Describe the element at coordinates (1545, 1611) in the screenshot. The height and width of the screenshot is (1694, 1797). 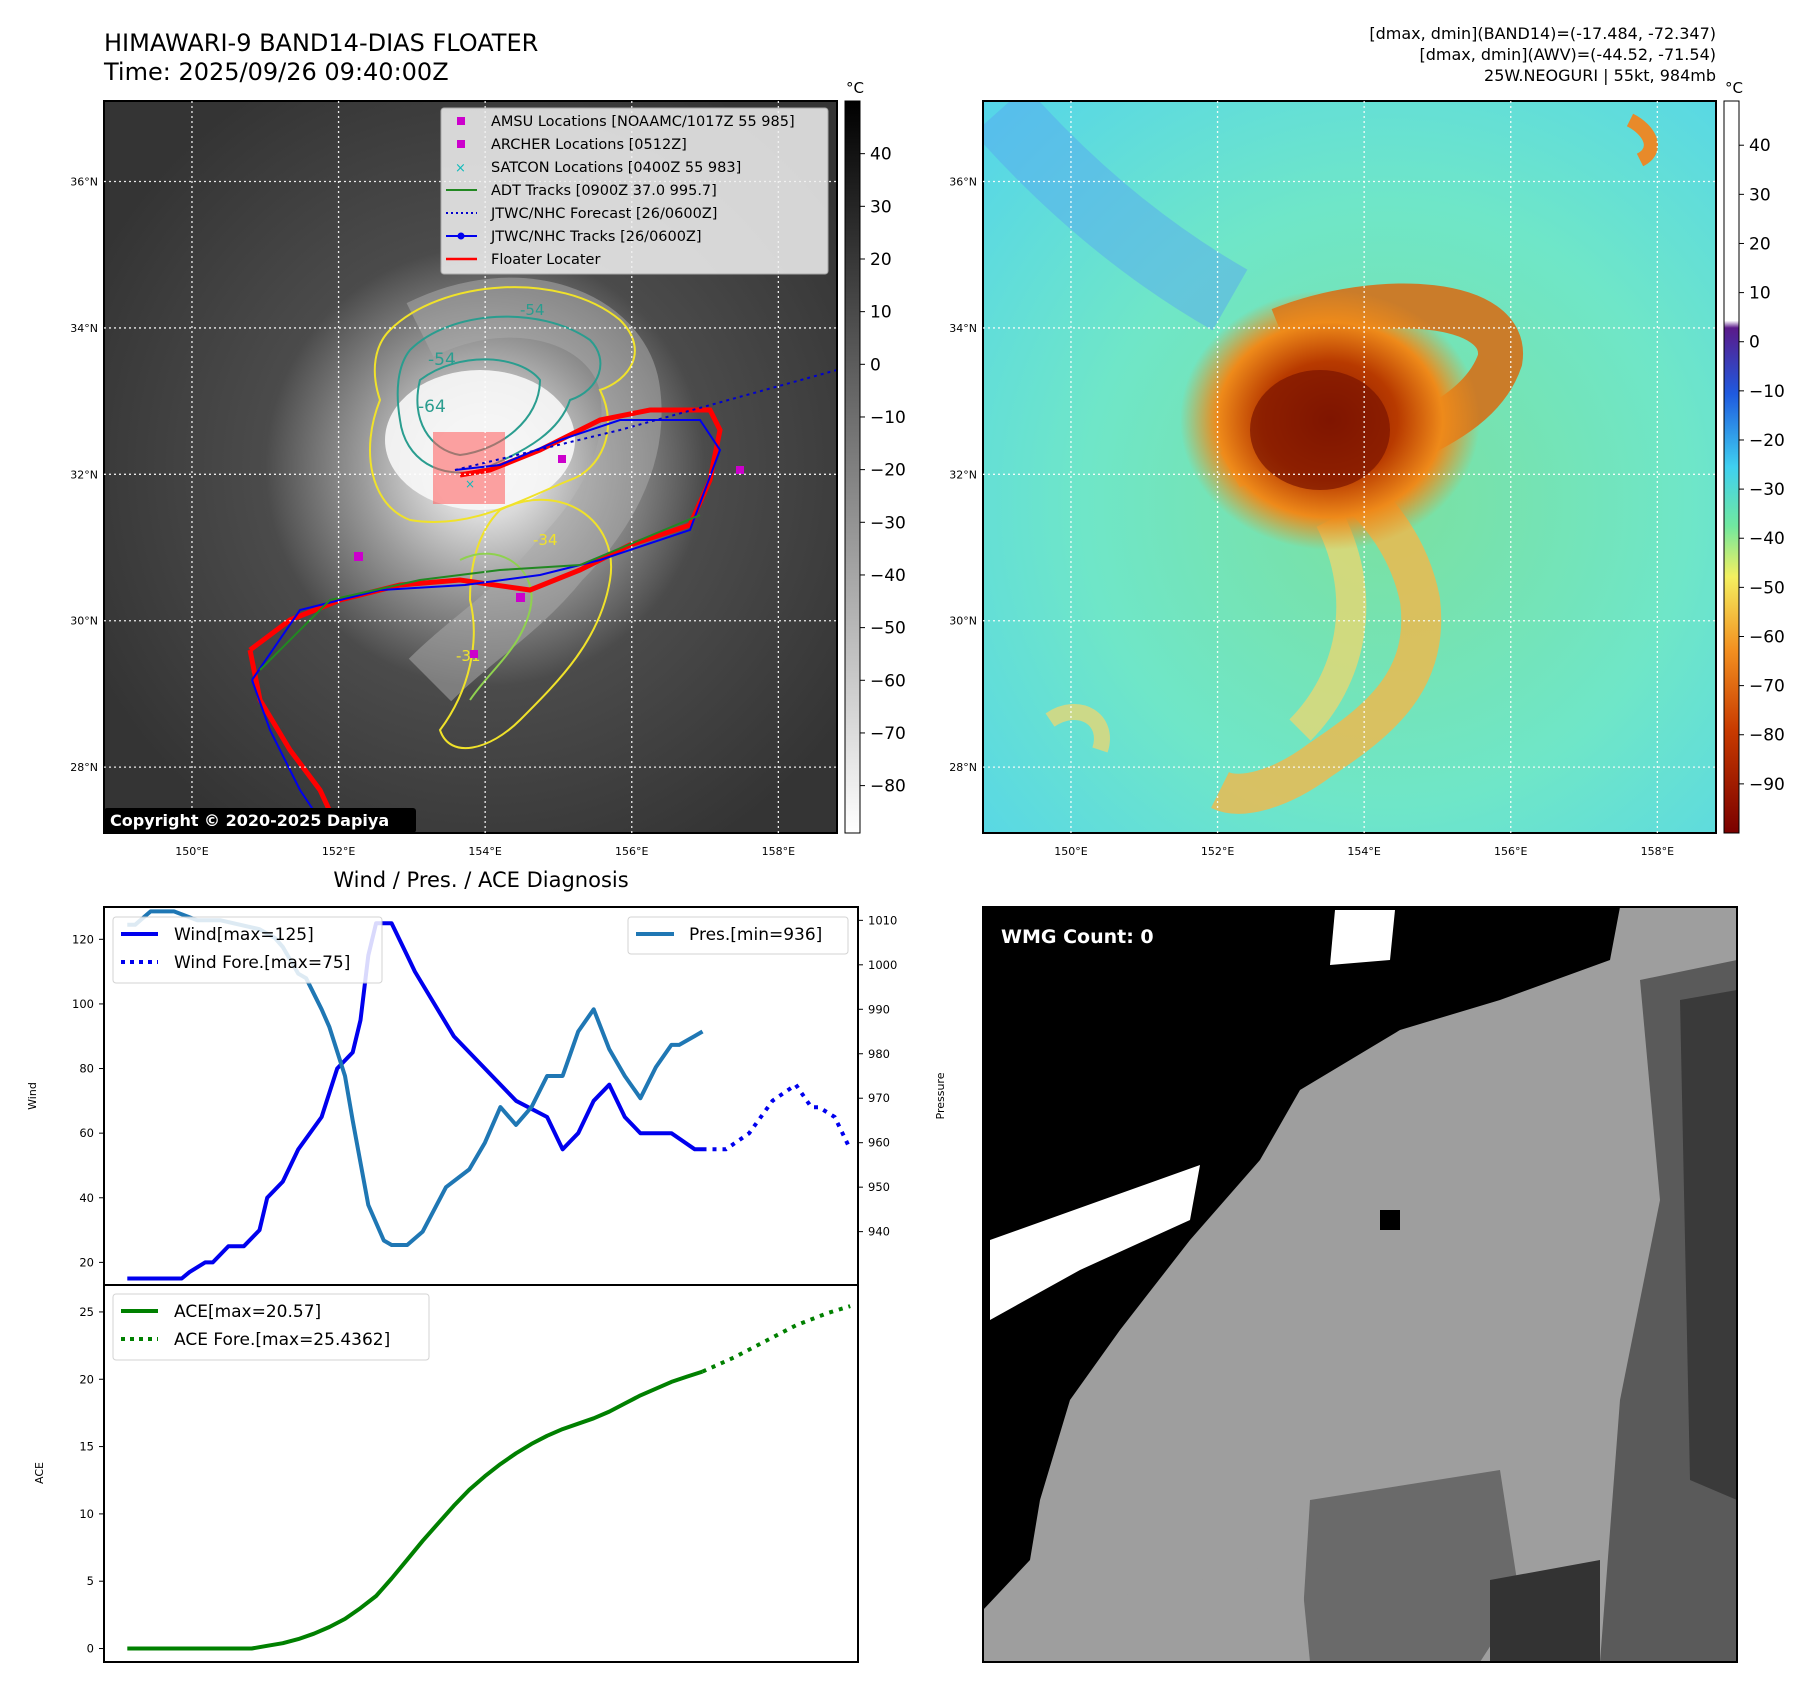
I see `wmg-dark-patch` at that location.